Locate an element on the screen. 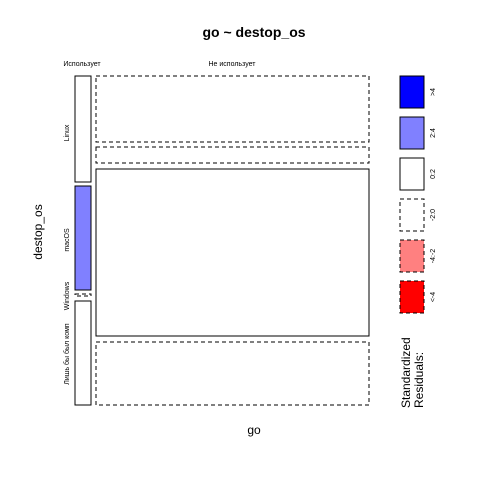 This screenshot has height=480, width=480. legend-label: -4:-2 is located at coordinates (433, 256).